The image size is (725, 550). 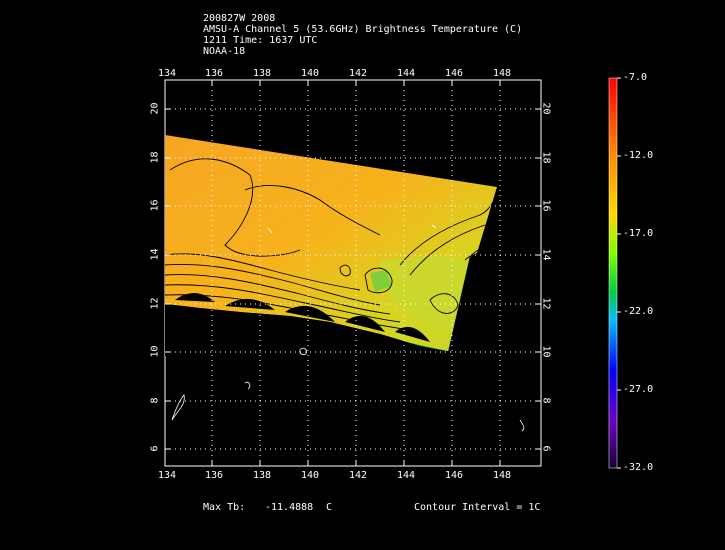 What do you see at coordinates (546, 400) in the screenshot?
I see `lat-tick-right: 8` at bounding box center [546, 400].